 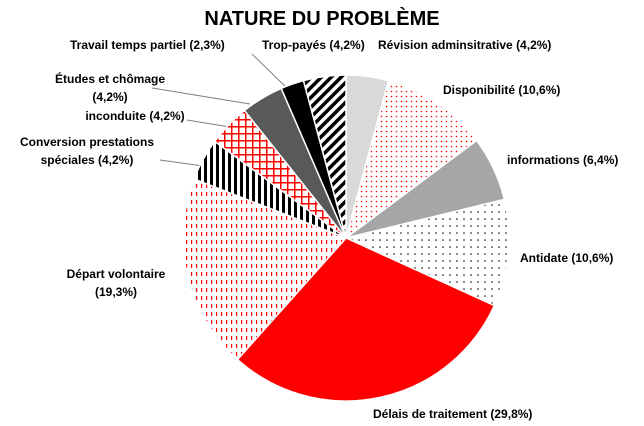 I want to click on slice-label: Conversion prestations spéciales (4,2%), so click(x=87, y=151).